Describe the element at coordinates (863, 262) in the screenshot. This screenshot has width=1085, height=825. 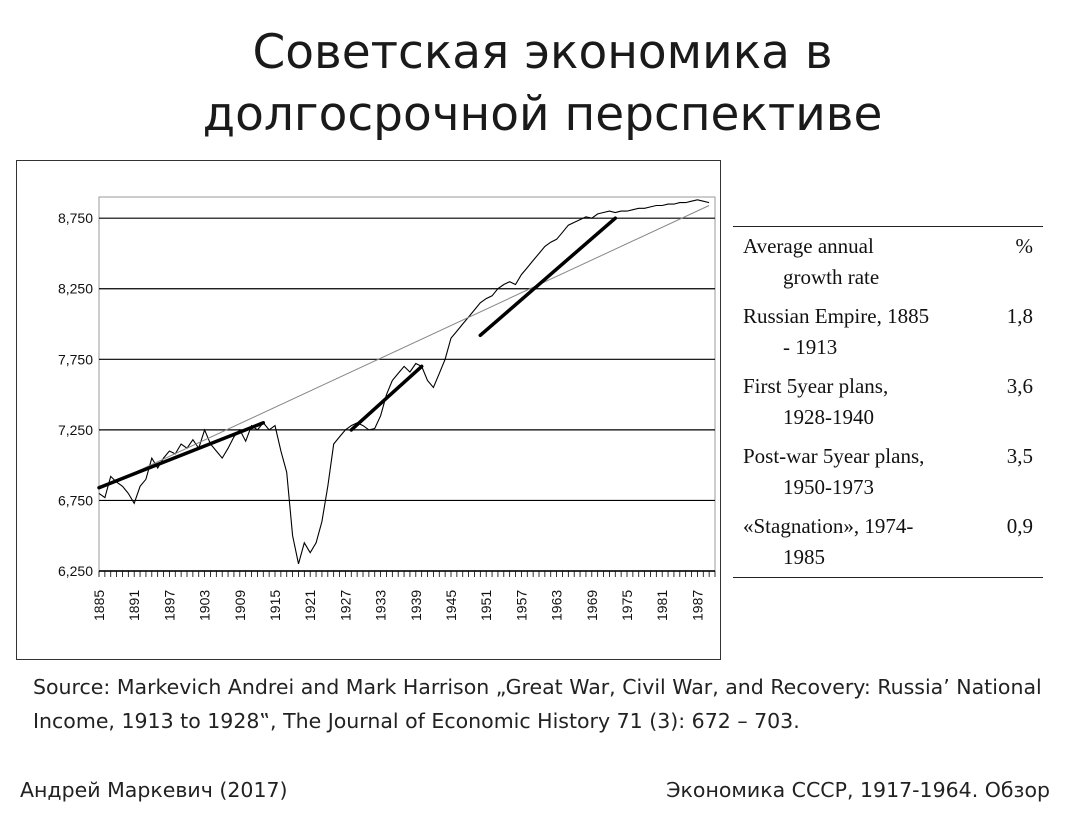
I see `header-label: Average annual growth rate` at that location.